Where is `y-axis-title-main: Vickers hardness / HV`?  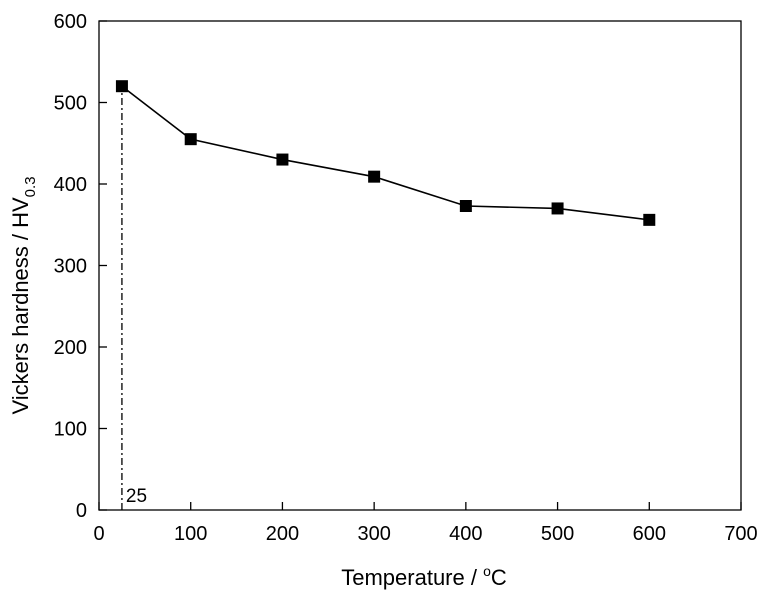
y-axis-title-main: Vickers hardness / HV is located at coordinates (20, 306).